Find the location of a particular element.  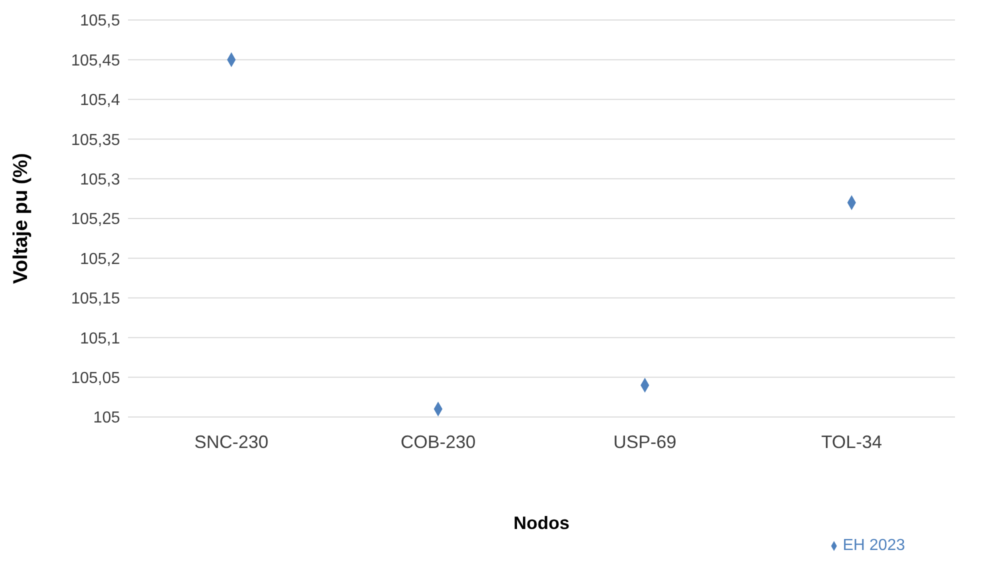

y-tick-label: 105,1 is located at coordinates (100, 339).